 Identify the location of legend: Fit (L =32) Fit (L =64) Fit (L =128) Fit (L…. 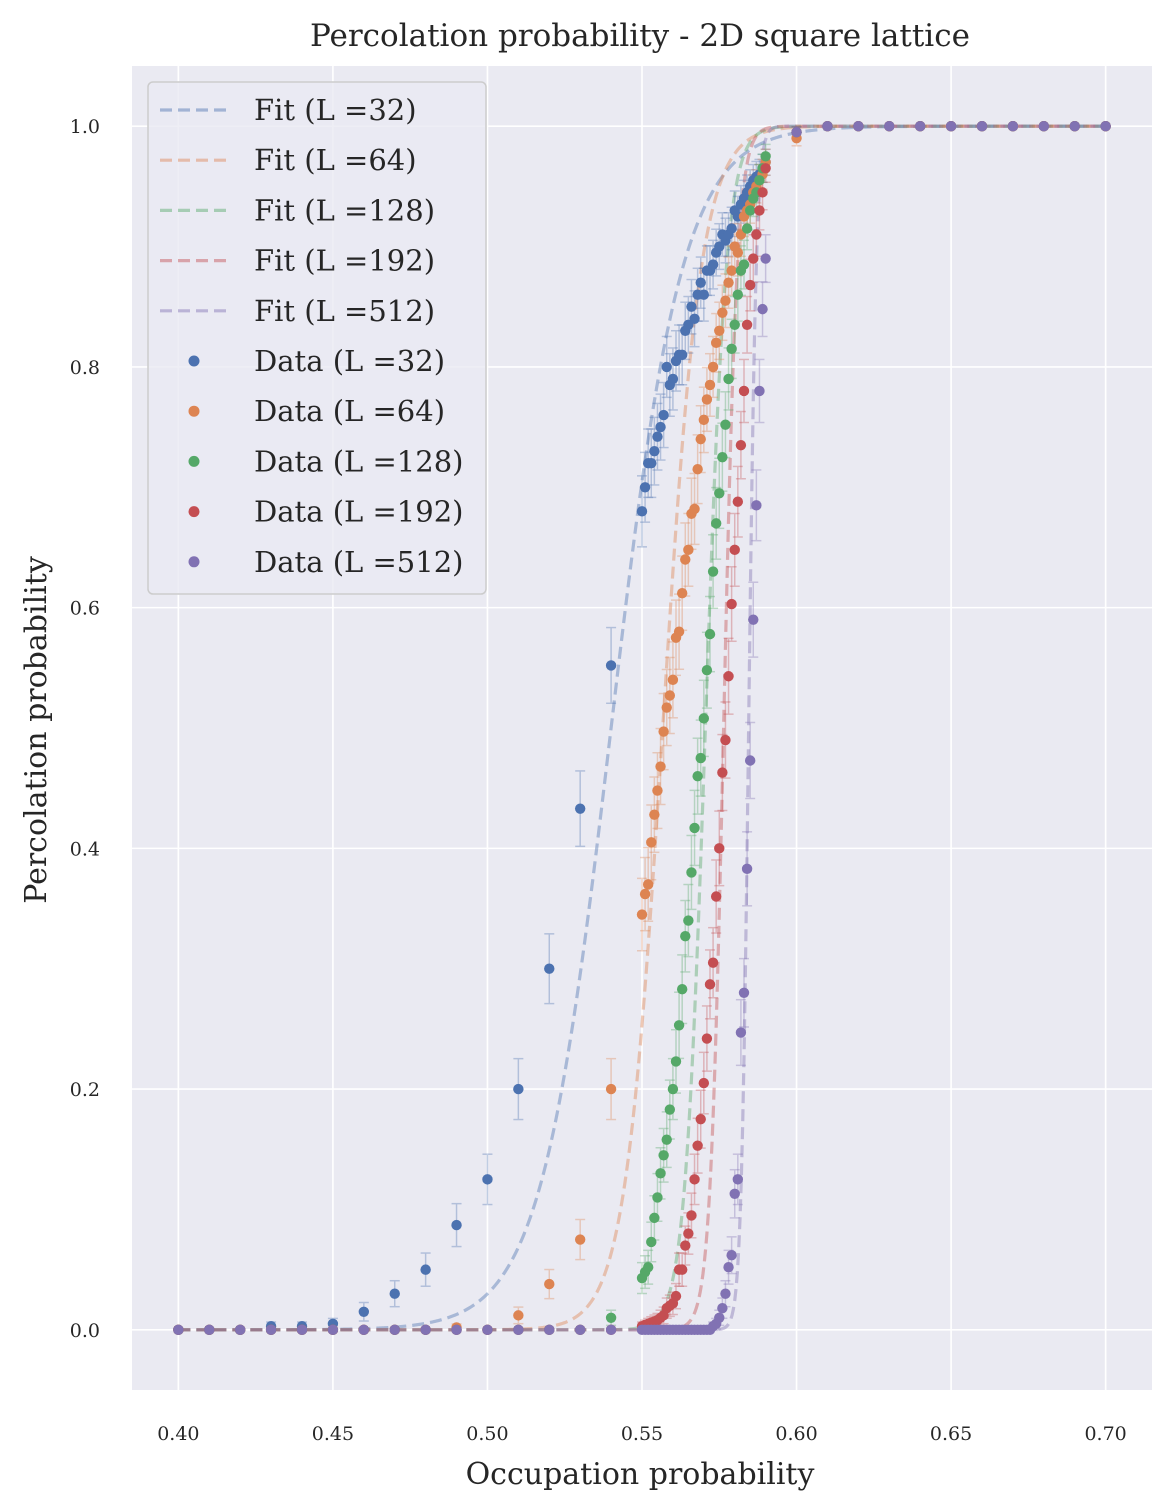
(317, 338).